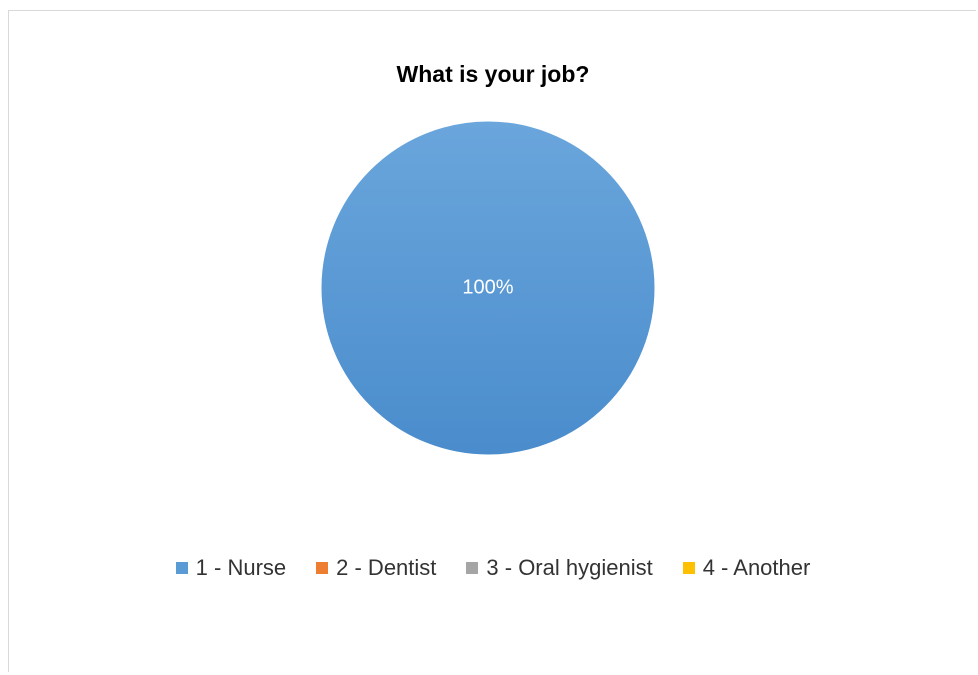  Describe the element at coordinates (241, 567) in the screenshot. I see `legend-label-nurse: 1 - Nurse` at that location.